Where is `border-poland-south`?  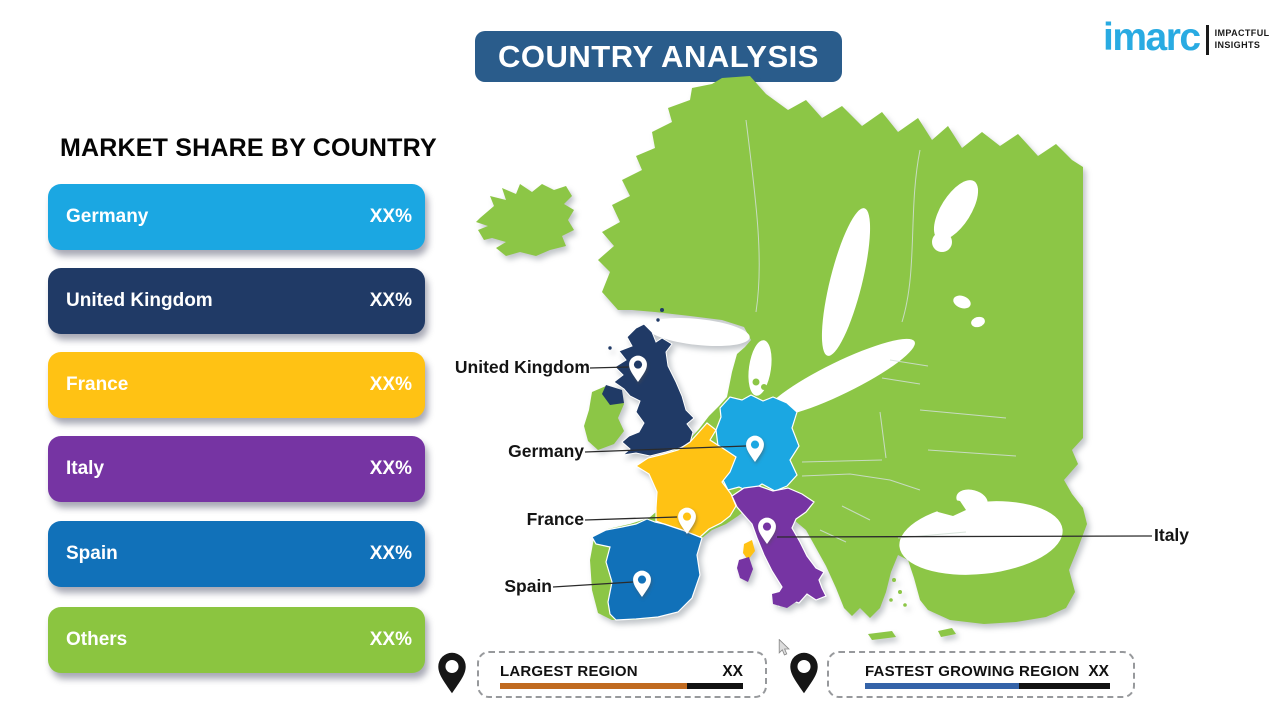
border-poland-south is located at coordinates (842, 461).